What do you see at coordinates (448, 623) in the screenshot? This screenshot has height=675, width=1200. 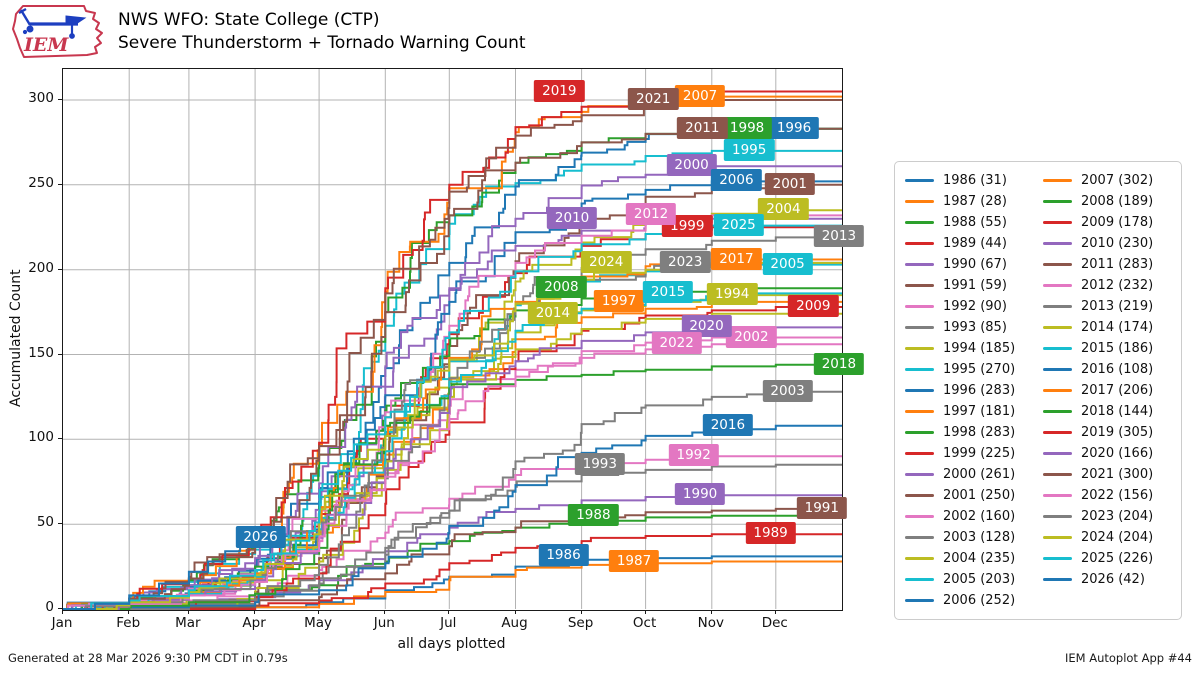 I see `x-tick-label: Jul` at bounding box center [448, 623].